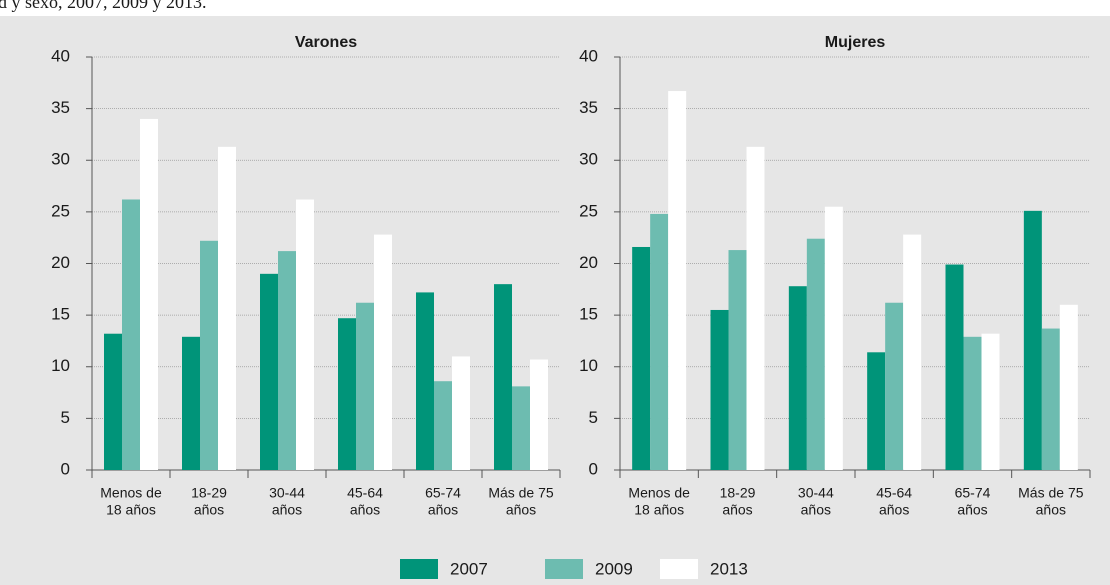 The image size is (1110, 585). I want to click on legend-label: 2009, so click(614, 568).